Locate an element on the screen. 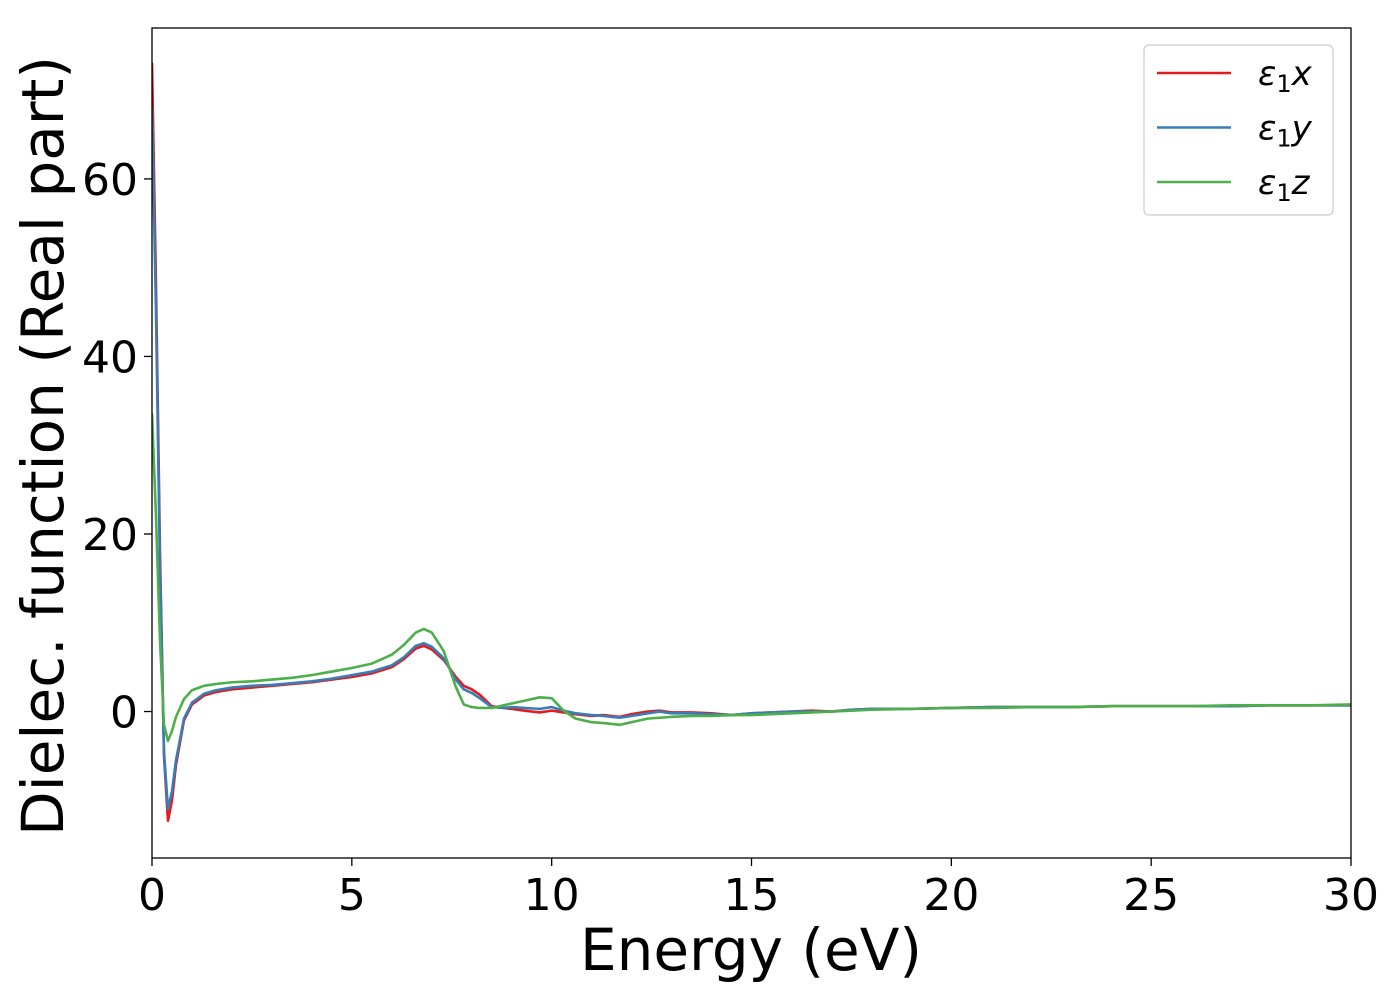  legend: ε1x ε1y ε1z is located at coordinates (1238, 130).